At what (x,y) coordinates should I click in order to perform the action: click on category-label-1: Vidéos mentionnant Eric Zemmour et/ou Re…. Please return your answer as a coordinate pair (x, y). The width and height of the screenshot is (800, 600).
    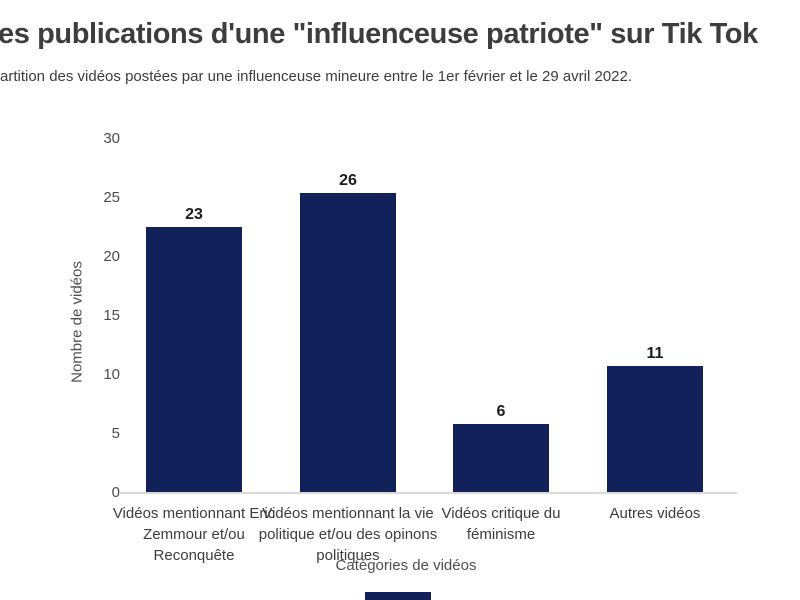
    Looking at the image, I should click on (194, 534).